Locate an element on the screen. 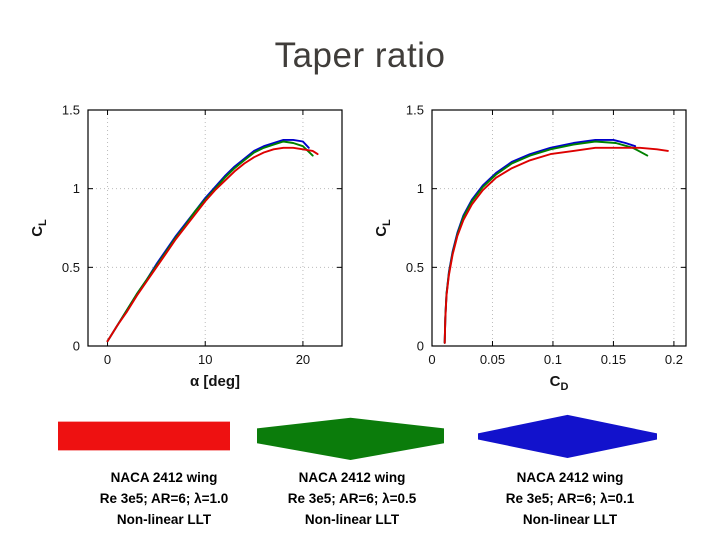 This screenshot has height=540, width=720. wing-planform-delta is located at coordinates (567, 438).